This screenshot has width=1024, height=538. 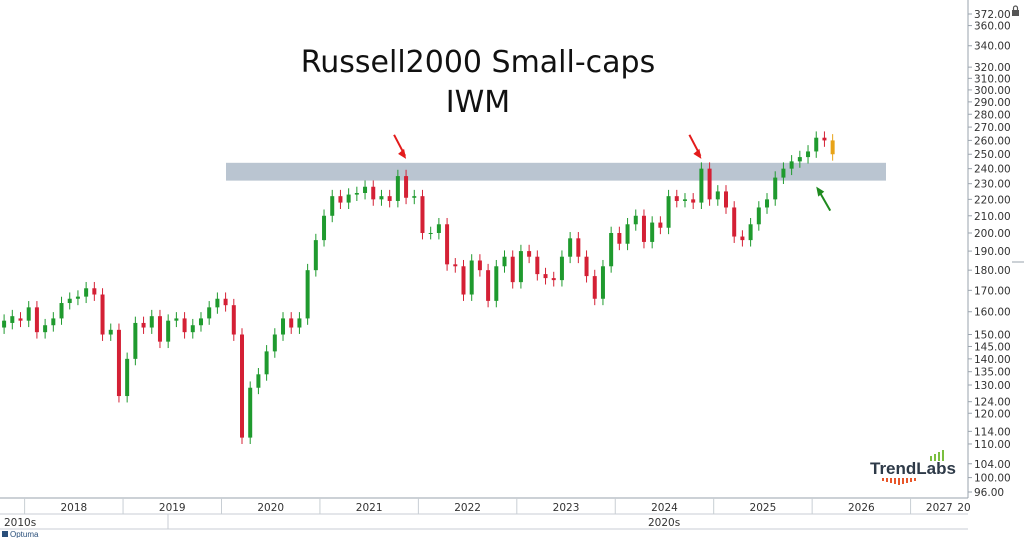 I want to click on y-tick-label: 290.00, so click(x=992, y=103).